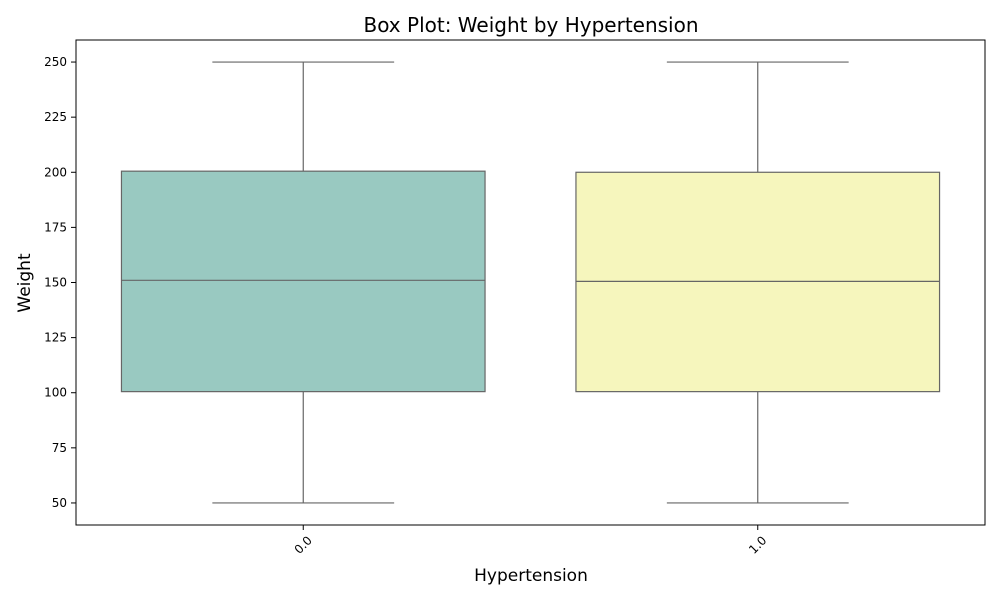 Image resolution: width=1000 pixels, height=600 pixels. I want to click on y-axis-label: Weight, so click(25, 283).